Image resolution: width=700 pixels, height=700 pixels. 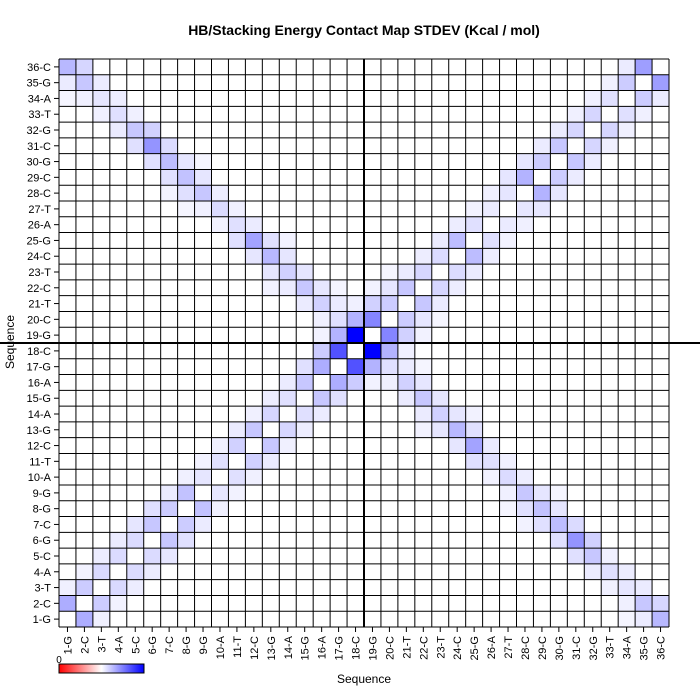 What do you see at coordinates (40, 383) in the screenshot?
I see `y-tick-label: 16-A` at bounding box center [40, 383].